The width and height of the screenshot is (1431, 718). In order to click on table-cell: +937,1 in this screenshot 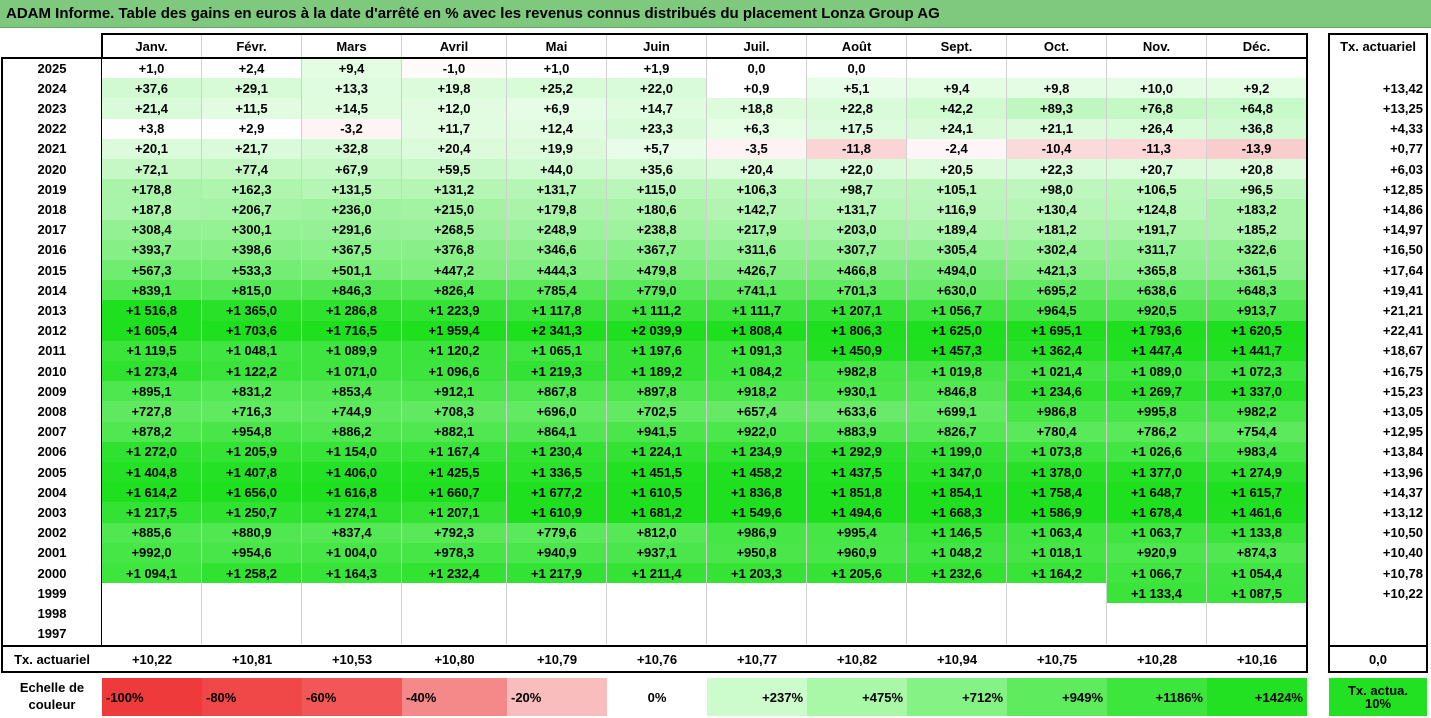, I will do `click(657, 552)`.